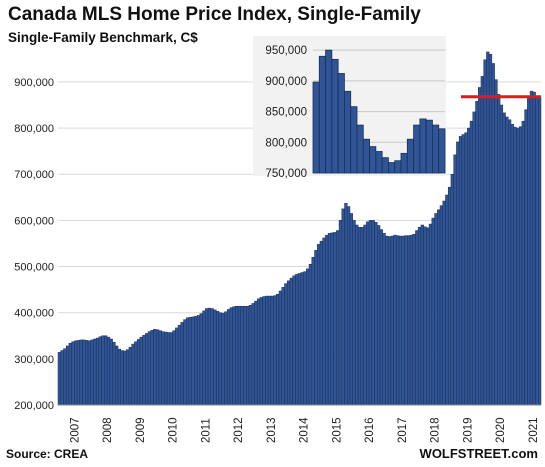 This screenshot has width=545, height=467. I want to click on main-y-tick-label: 400,000, so click(34, 314).